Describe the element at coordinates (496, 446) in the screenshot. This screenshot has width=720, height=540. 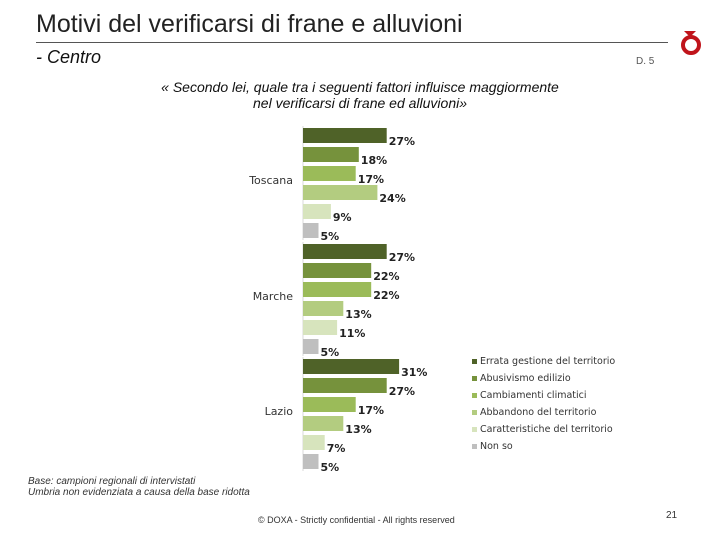
I see `legend-label: Non so` at that location.